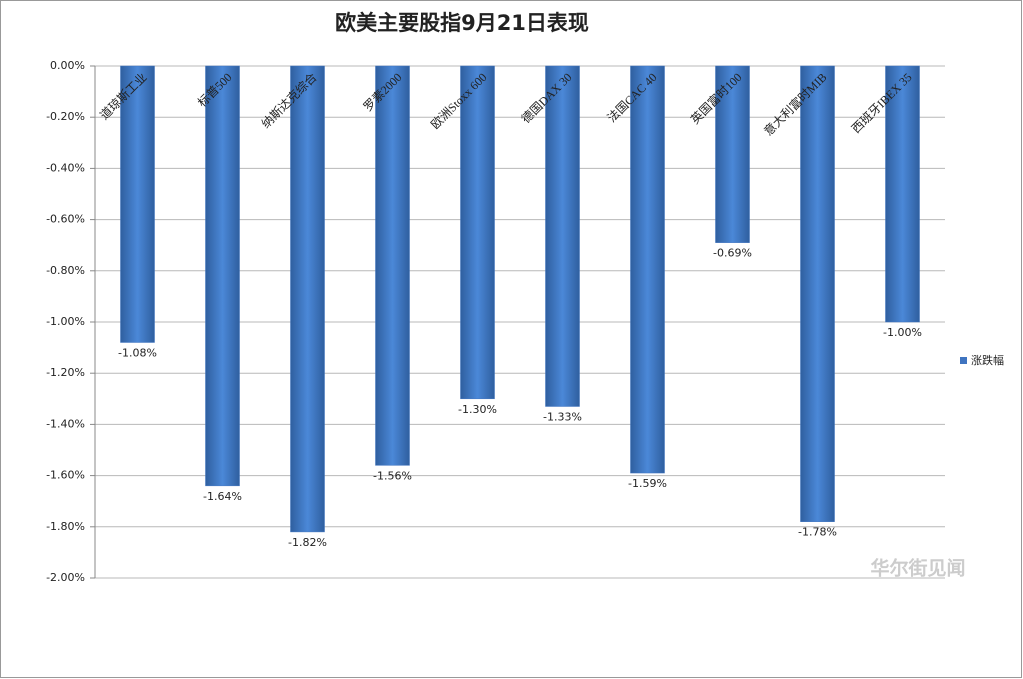  Describe the element at coordinates (65, 423) in the screenshot. I see `y-tick-label: -1.40%` at that location.